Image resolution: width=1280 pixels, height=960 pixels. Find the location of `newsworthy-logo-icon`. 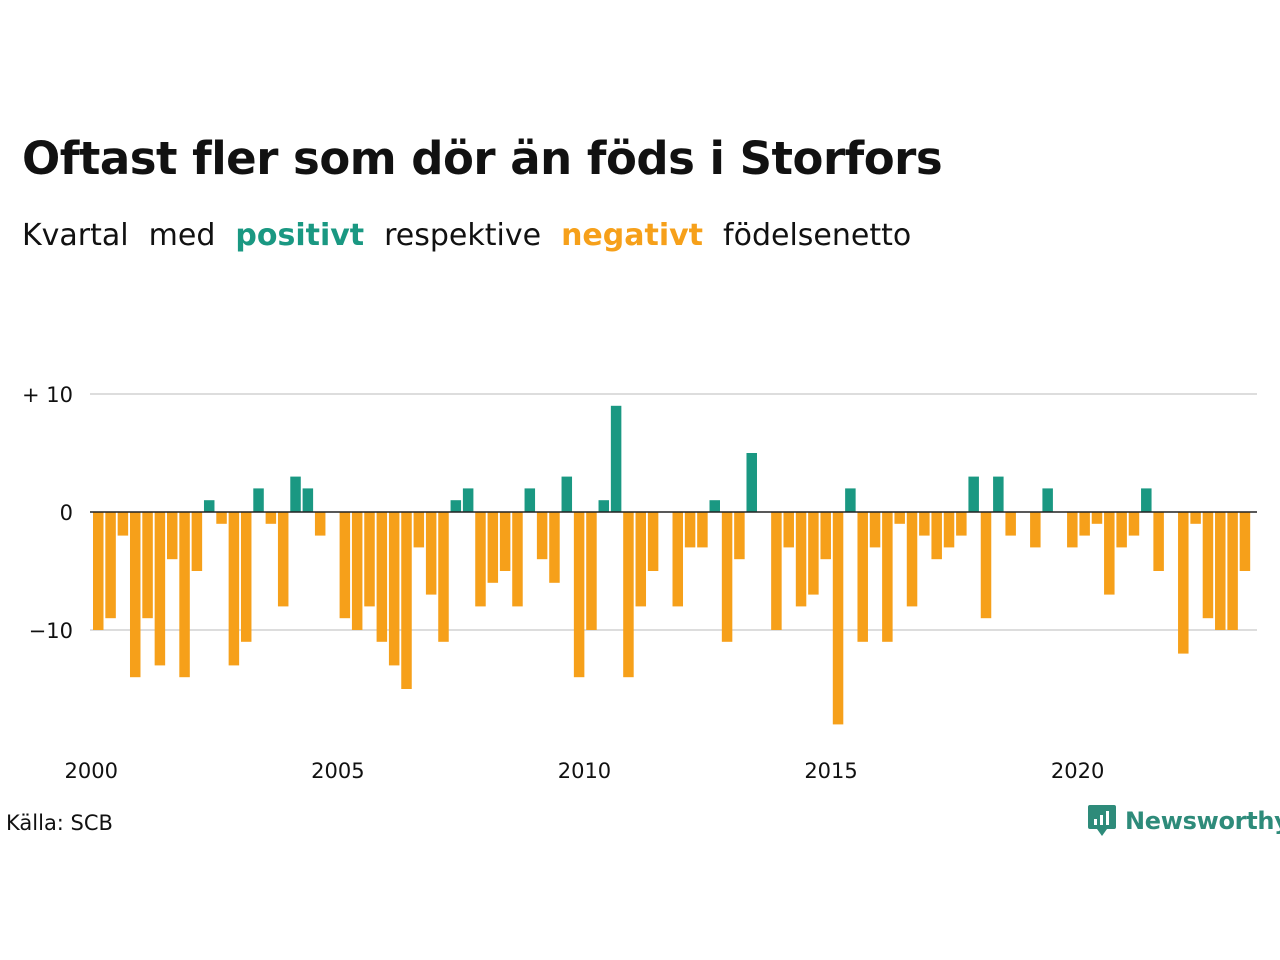

newsworthy-logo-icon is located at coordinates (1102, 820).